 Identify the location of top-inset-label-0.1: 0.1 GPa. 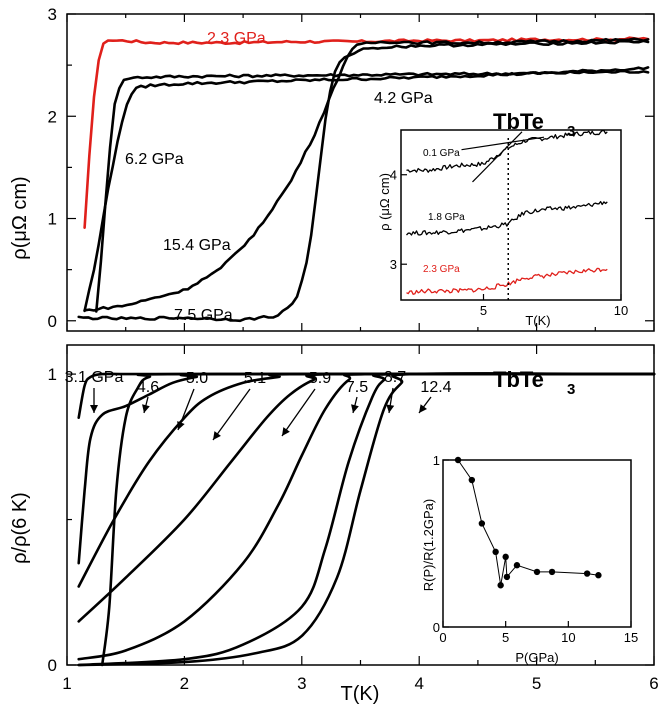
(441, 153).